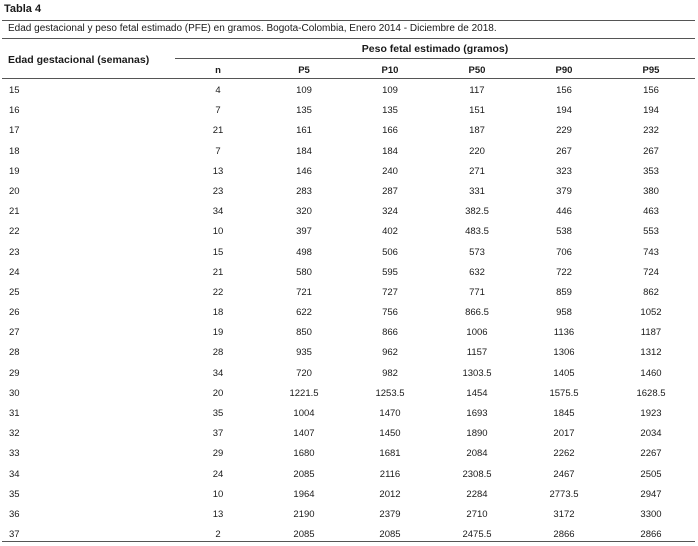 This screenshot has height=546, width=698. What do you see at coordinates (218, 90) in the screenshot?
I see `cell-n: 4` at bounding box center [218, 90].